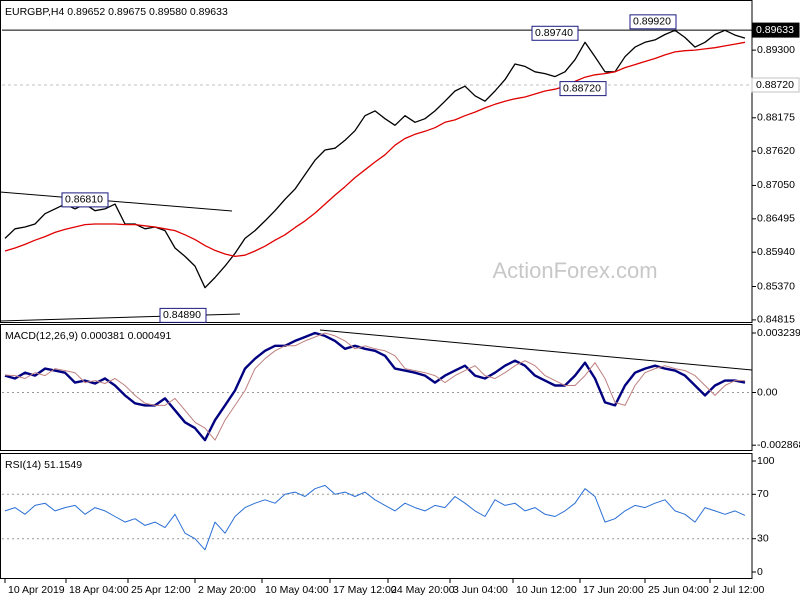 This screenshot has width=800, height=600. I want to click on price-label: 0.88720, so click(775, 85).